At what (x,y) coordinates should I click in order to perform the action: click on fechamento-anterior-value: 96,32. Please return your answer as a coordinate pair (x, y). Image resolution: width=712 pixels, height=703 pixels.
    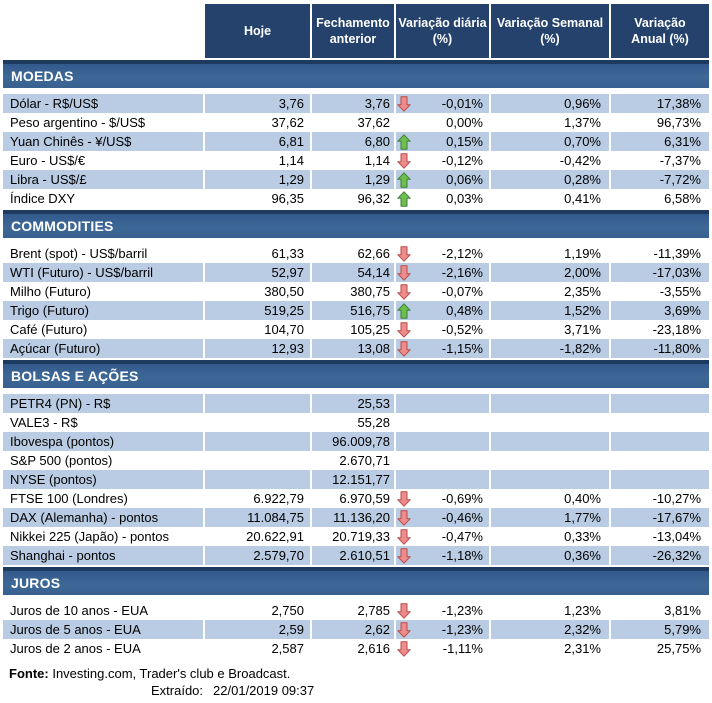
    Looking at the image, I should click on (354, 198).